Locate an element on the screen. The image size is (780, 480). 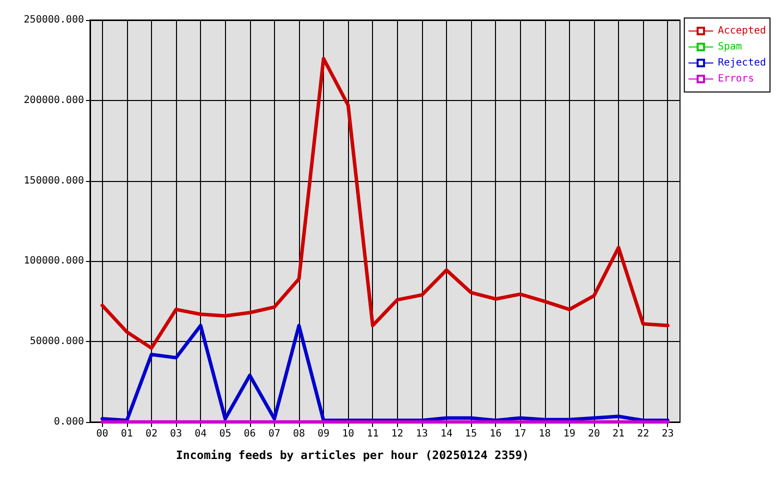
legend-label: Errors is located at coordinates (736, 79).